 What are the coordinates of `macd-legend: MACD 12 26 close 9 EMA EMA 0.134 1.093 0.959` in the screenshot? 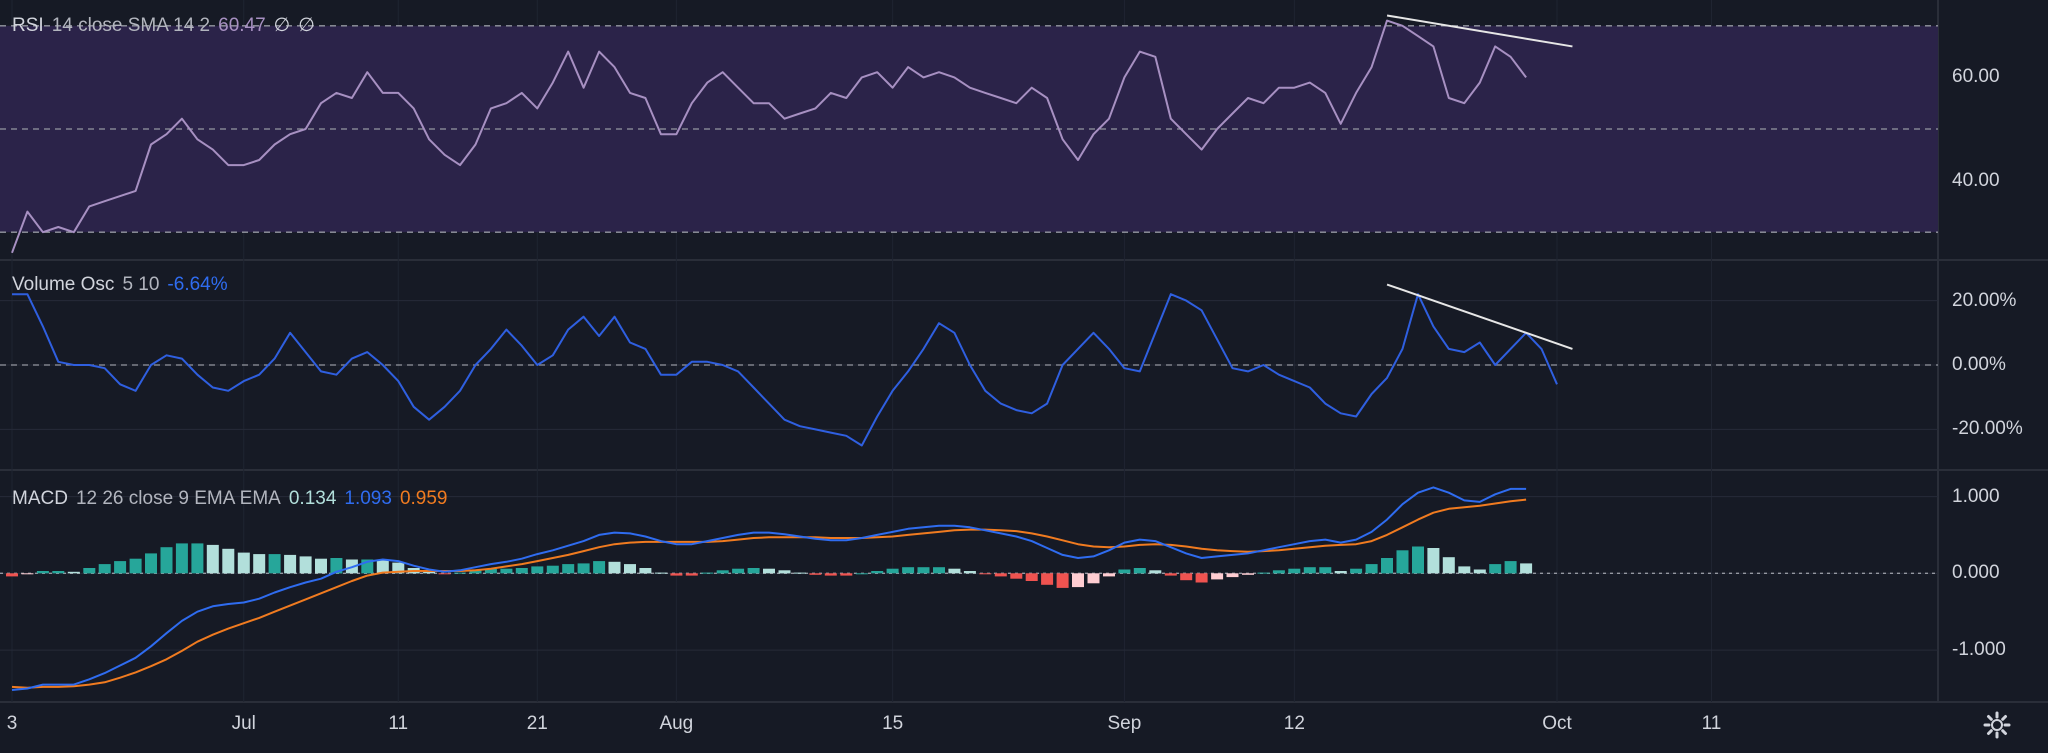 It's located at (233, 499).